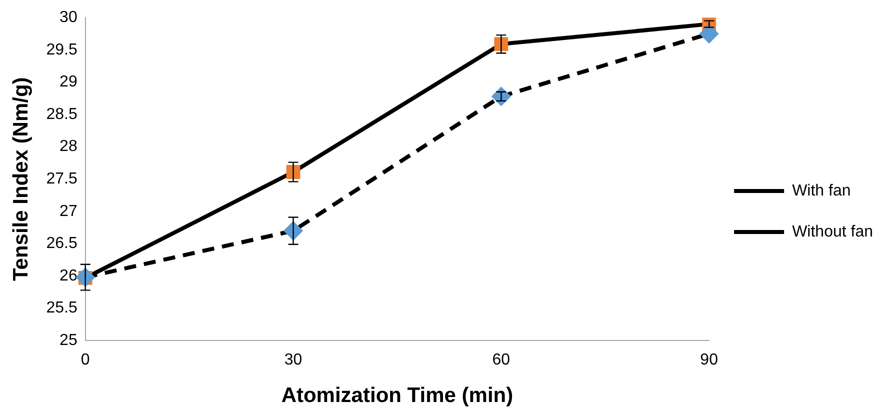 This screenshot has width=893, height=413. I want to click on y-tick-label: 26, so click(69, 275).